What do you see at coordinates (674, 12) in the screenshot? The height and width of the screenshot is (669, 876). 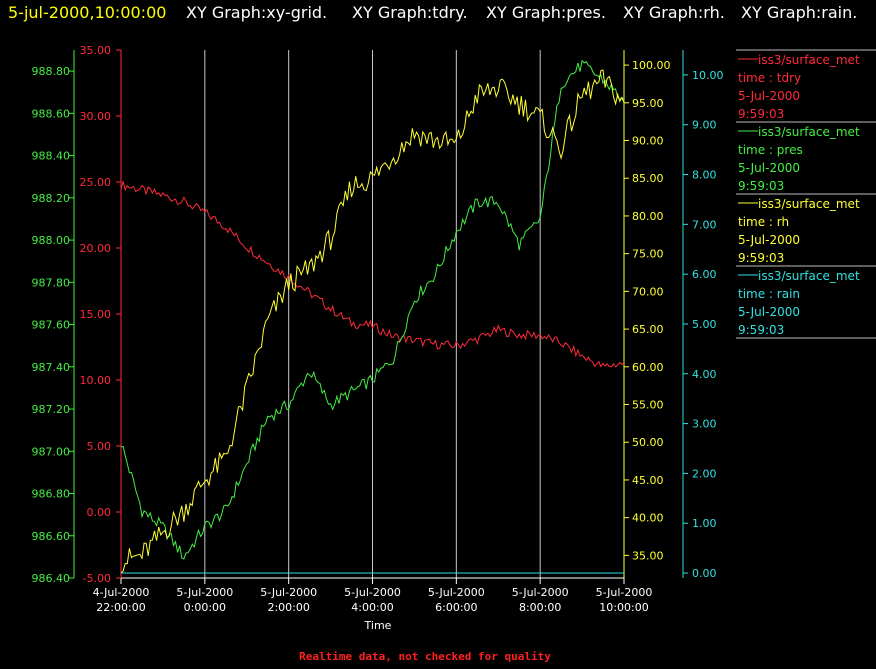 I see `header-graph-rh: XY Graph:rh.` at bounding box center [674, 12].